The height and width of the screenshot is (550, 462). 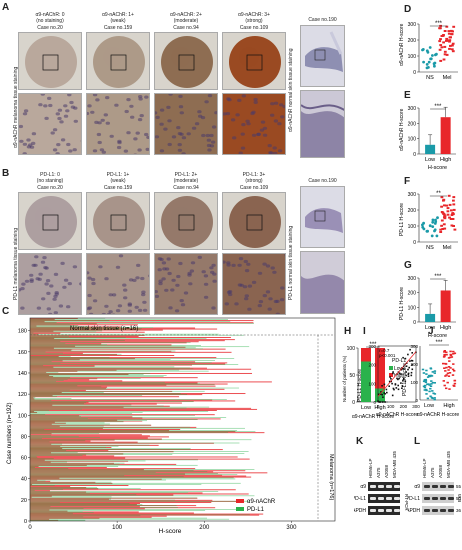 What do you see at coordinates (291, 528) in the screenshot?
I see `panel-c-xtick-label: 300` at bounding box center [291, 528].